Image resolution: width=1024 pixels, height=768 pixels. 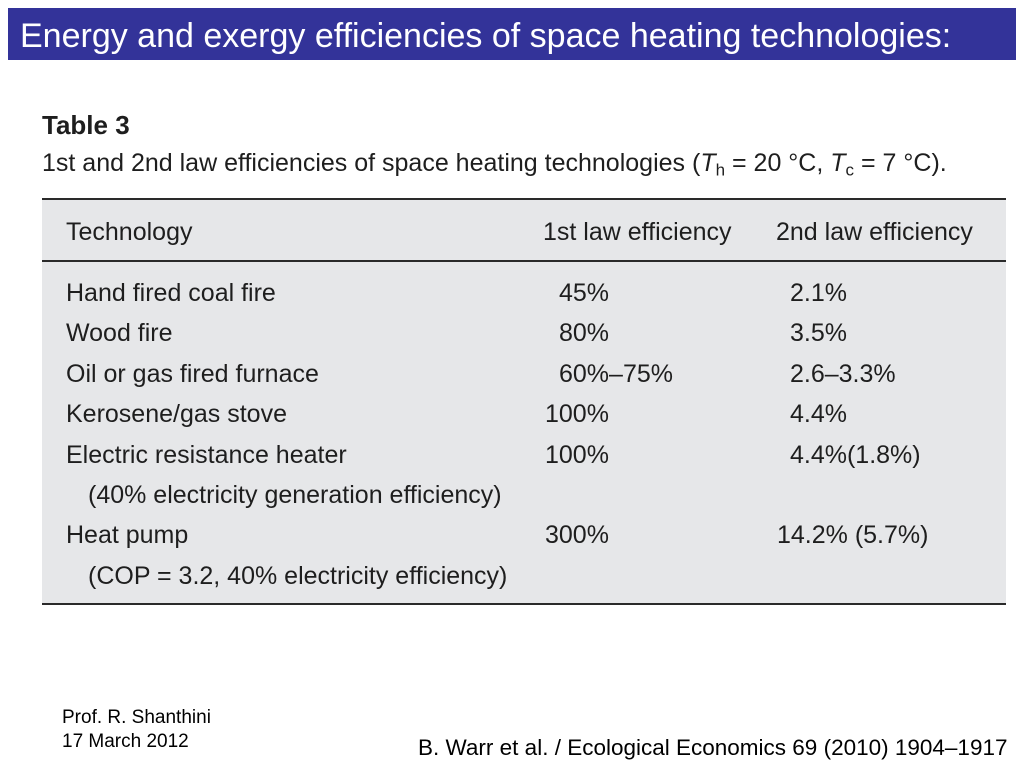 I want to click on cell-technology: Wood fire, so click(x=119, y=333).